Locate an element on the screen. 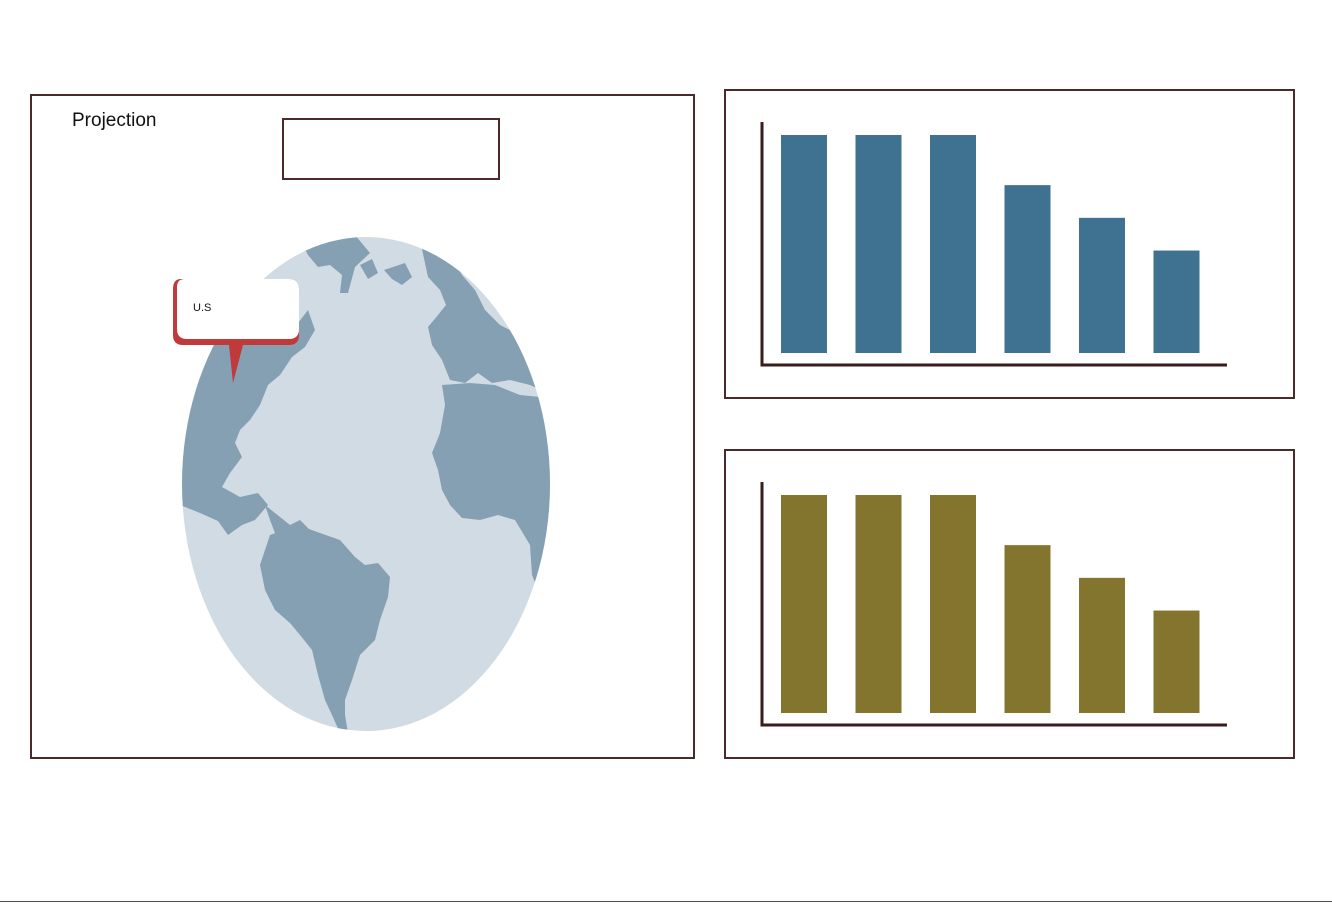 The width and height of the screenshot is (1332, 904). bar-chart-top is located at coordinates (993, 244).